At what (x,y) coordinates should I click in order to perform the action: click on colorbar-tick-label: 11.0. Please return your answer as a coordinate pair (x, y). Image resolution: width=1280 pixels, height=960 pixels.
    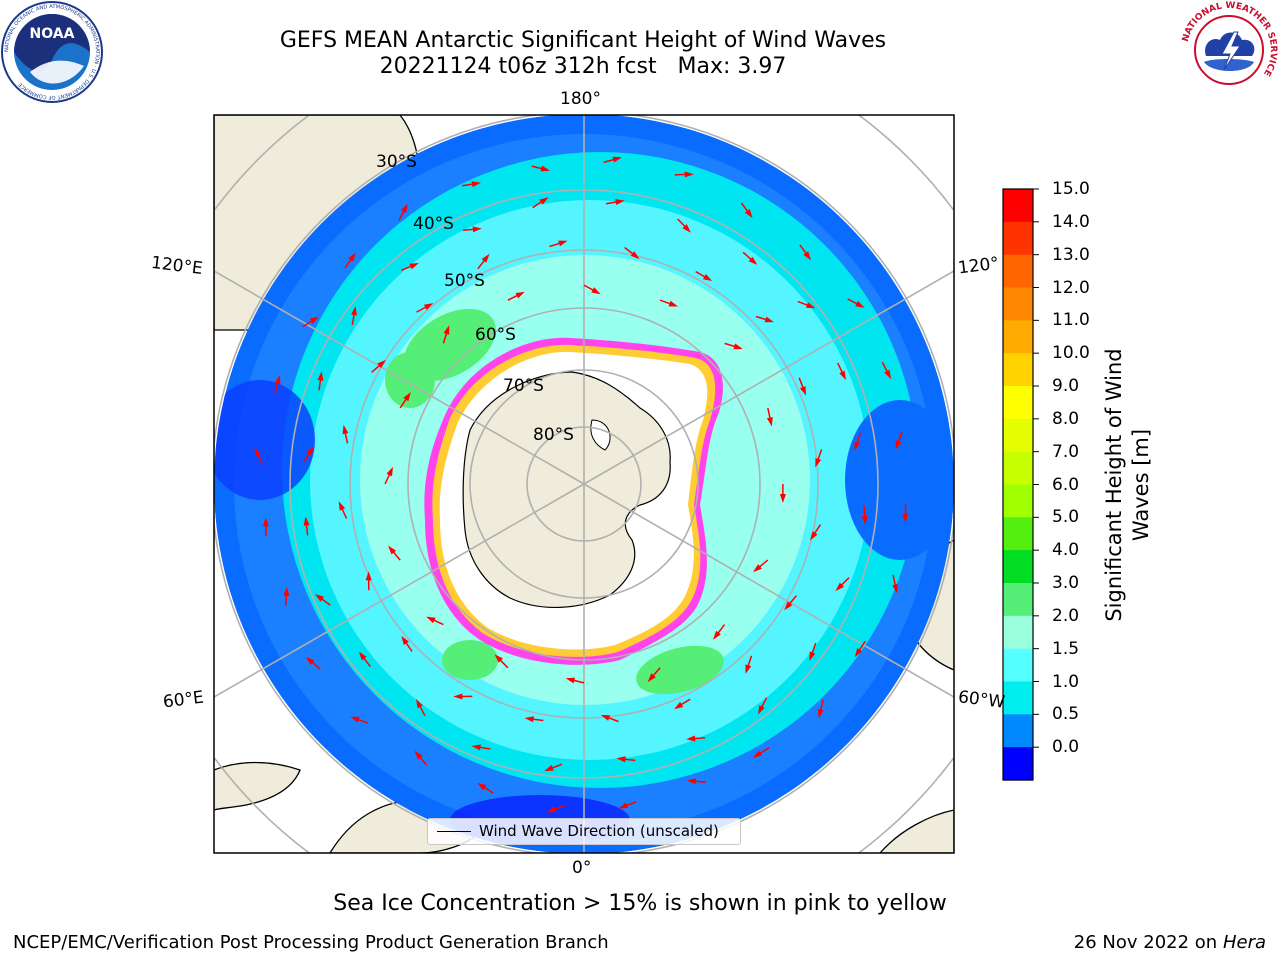
    Looking at the image, I should click on (1071, 320).